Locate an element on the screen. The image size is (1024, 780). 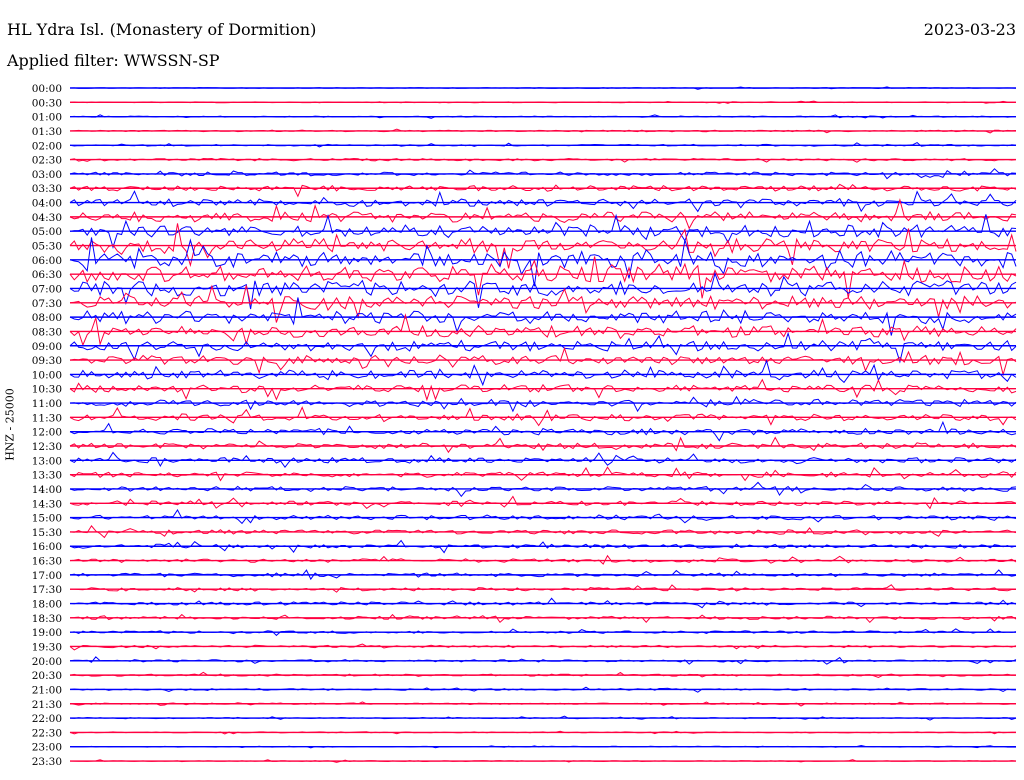
time-tick-label: 10:30 is located at coordinates (47, 390).